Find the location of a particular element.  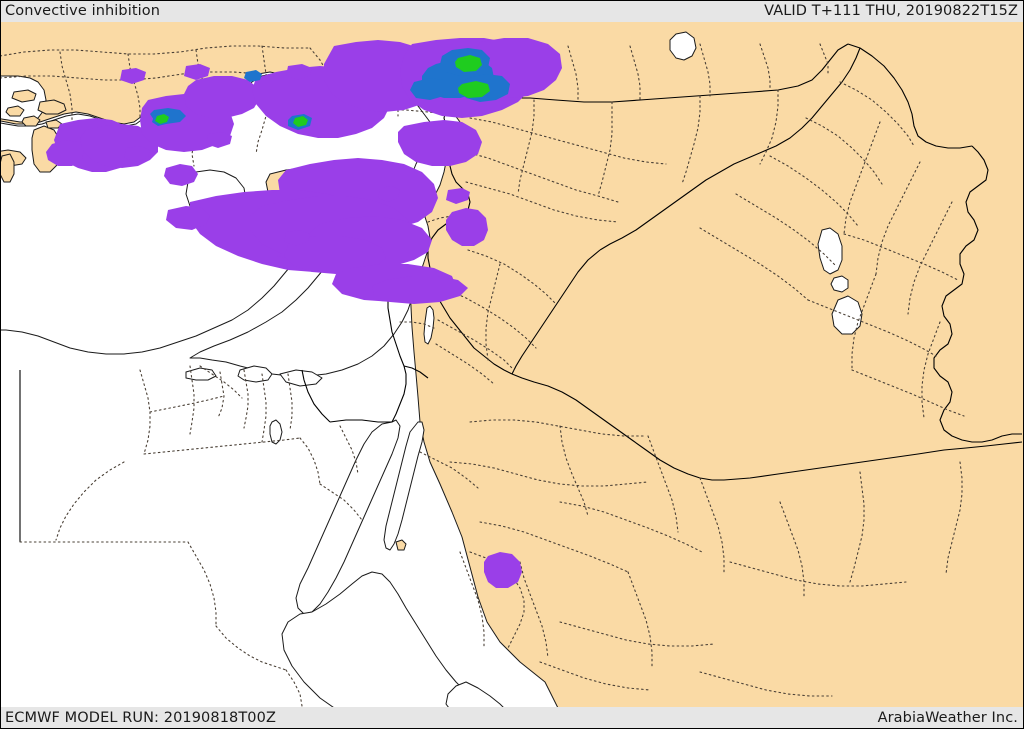

lagoon-bardawil is located at coordinates (301, 378).